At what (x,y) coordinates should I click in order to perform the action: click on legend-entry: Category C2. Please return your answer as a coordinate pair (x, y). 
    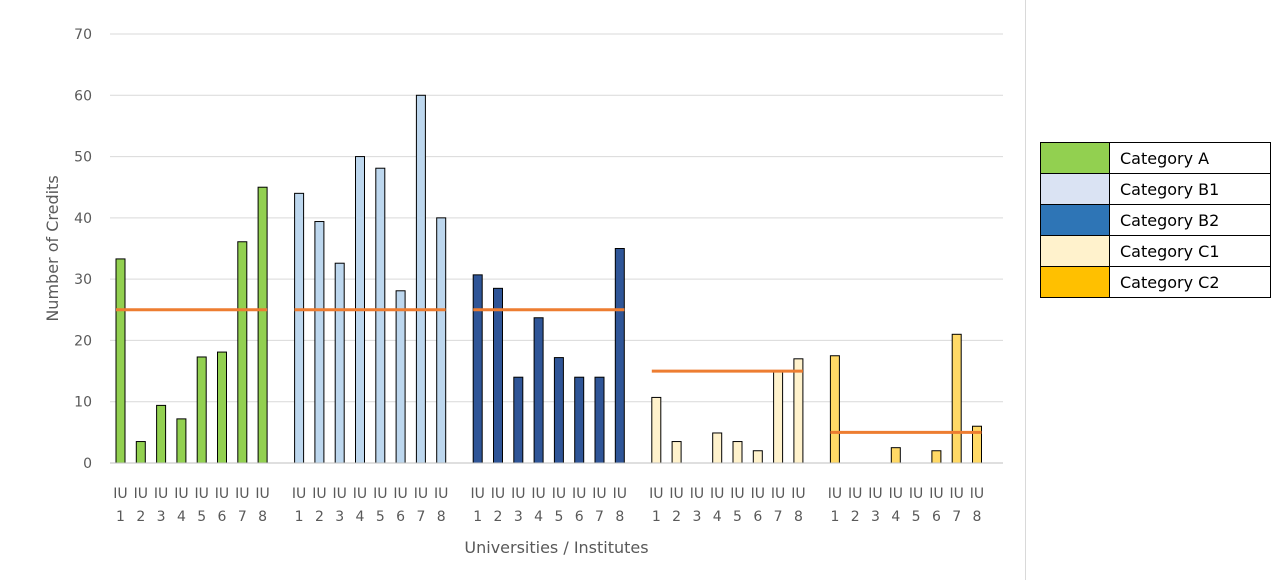
    Looking at the image, I should click on (1155, 282).